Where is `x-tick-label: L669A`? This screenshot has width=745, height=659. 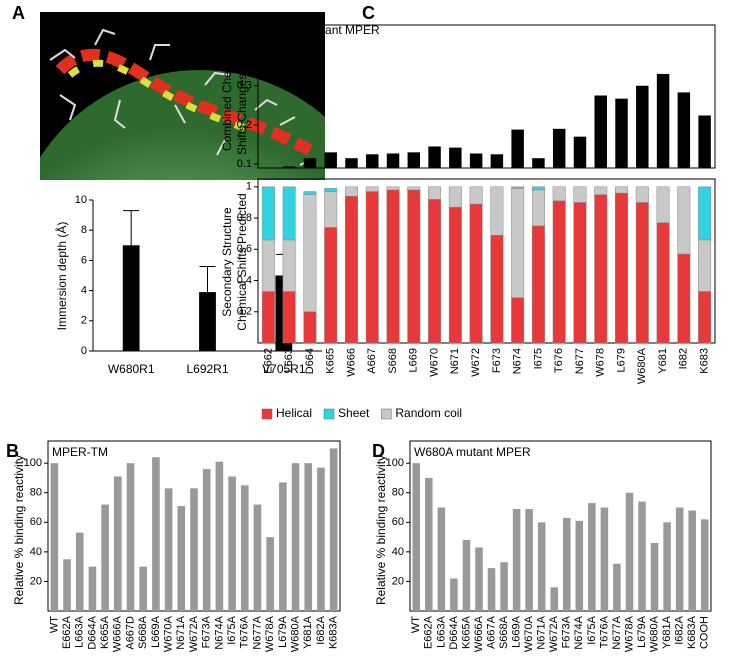 x-tick-label: L669A is located at coordinates (517, 631).